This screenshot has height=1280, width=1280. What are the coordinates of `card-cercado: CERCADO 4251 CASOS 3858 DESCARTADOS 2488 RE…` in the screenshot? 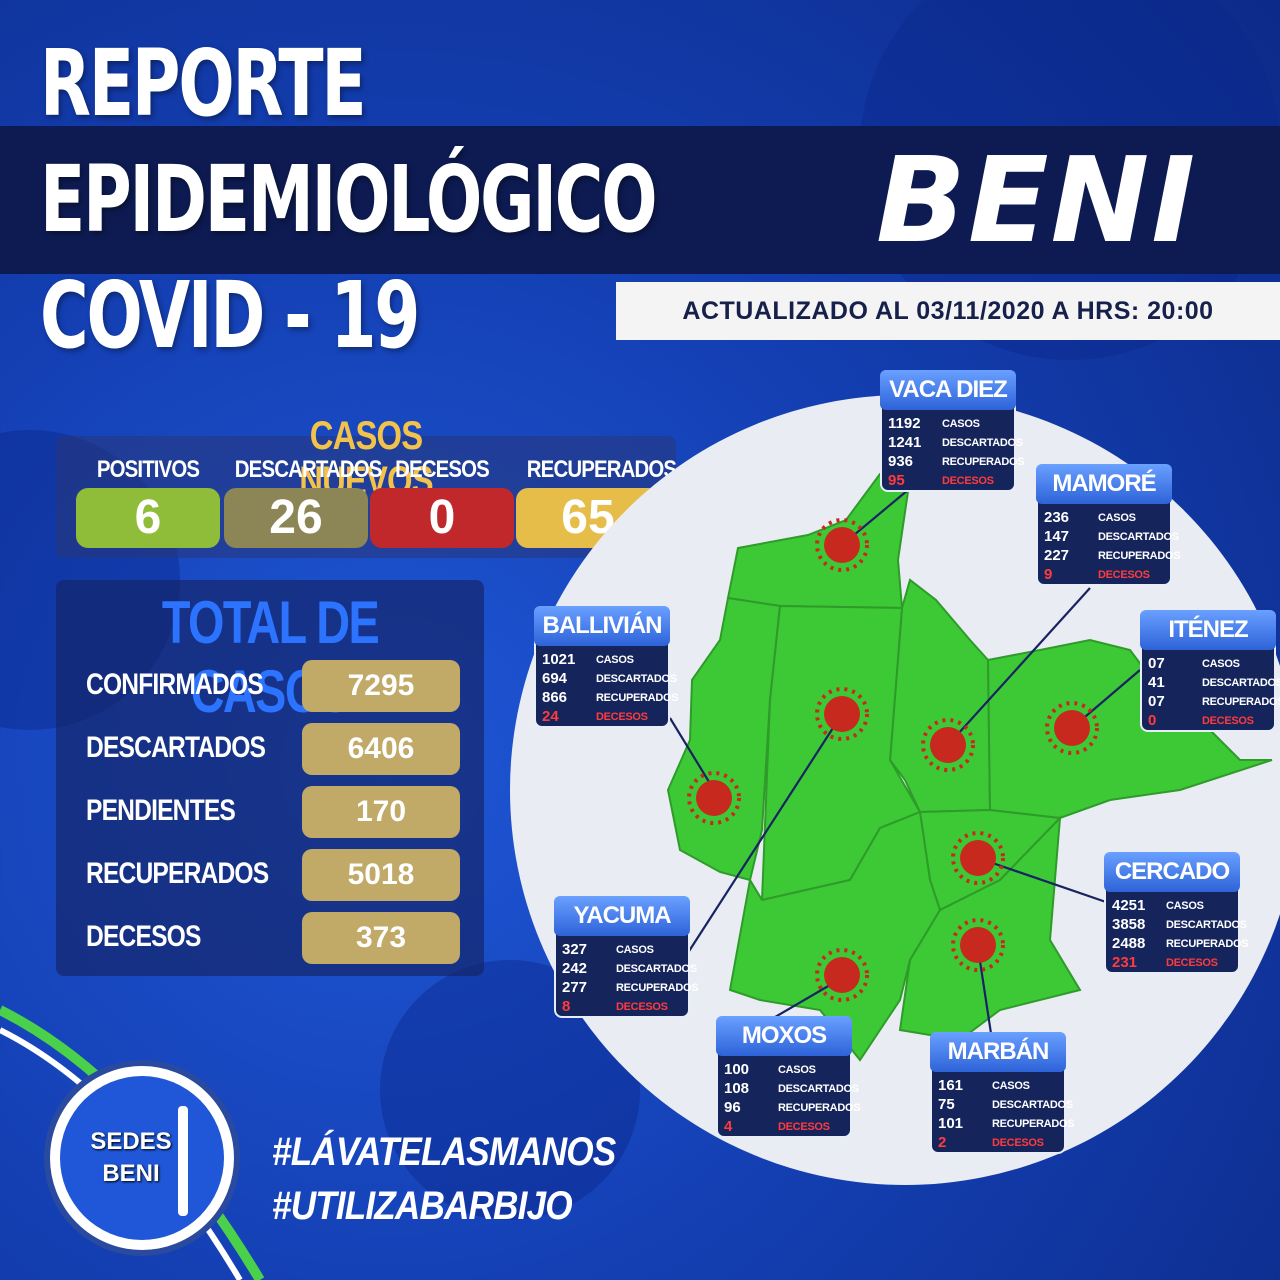 It's located at (1176, 913).